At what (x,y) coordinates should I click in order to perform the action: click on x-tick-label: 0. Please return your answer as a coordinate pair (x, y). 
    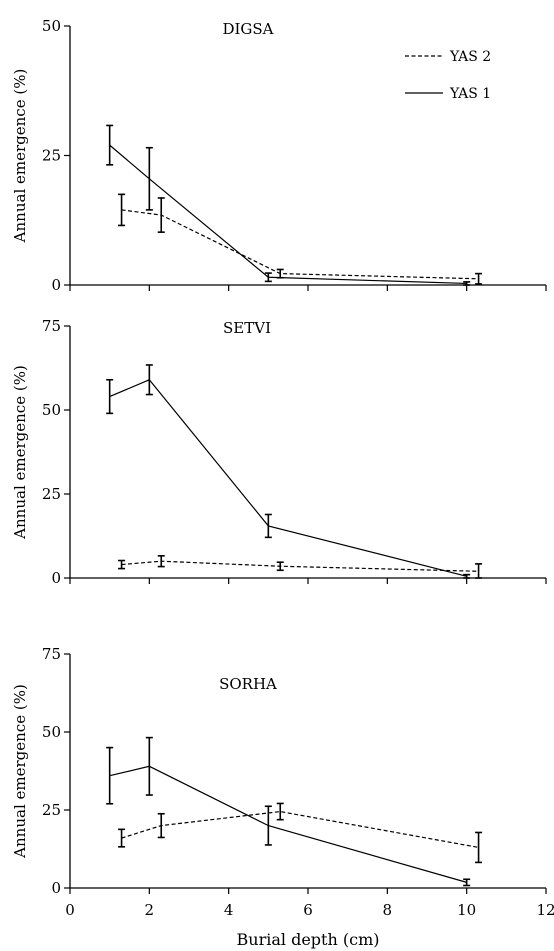
    Looking at the image, I should click on (70, 910).